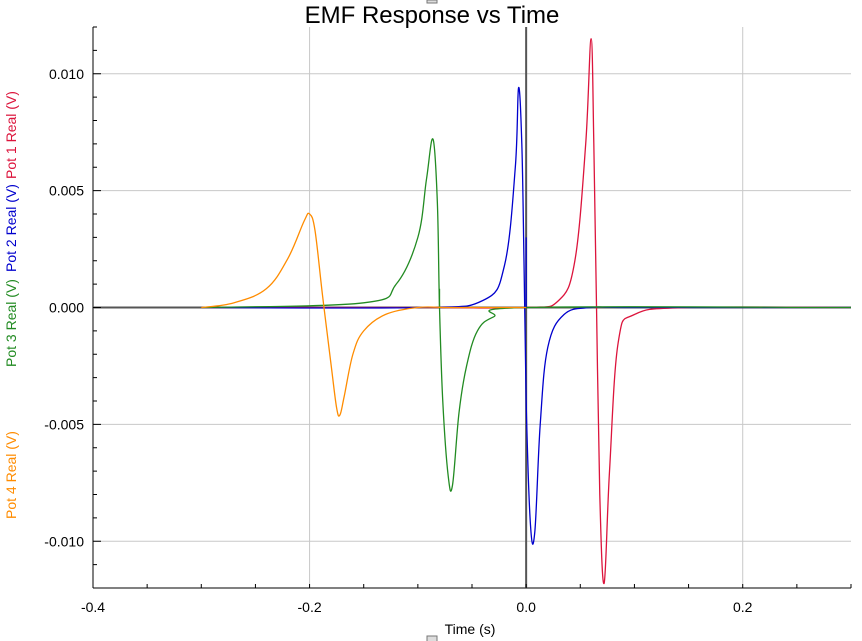 This screenshot has width=862, height=641. I want to click on chart-title: EMF Response vs Time, so click(432, 15).